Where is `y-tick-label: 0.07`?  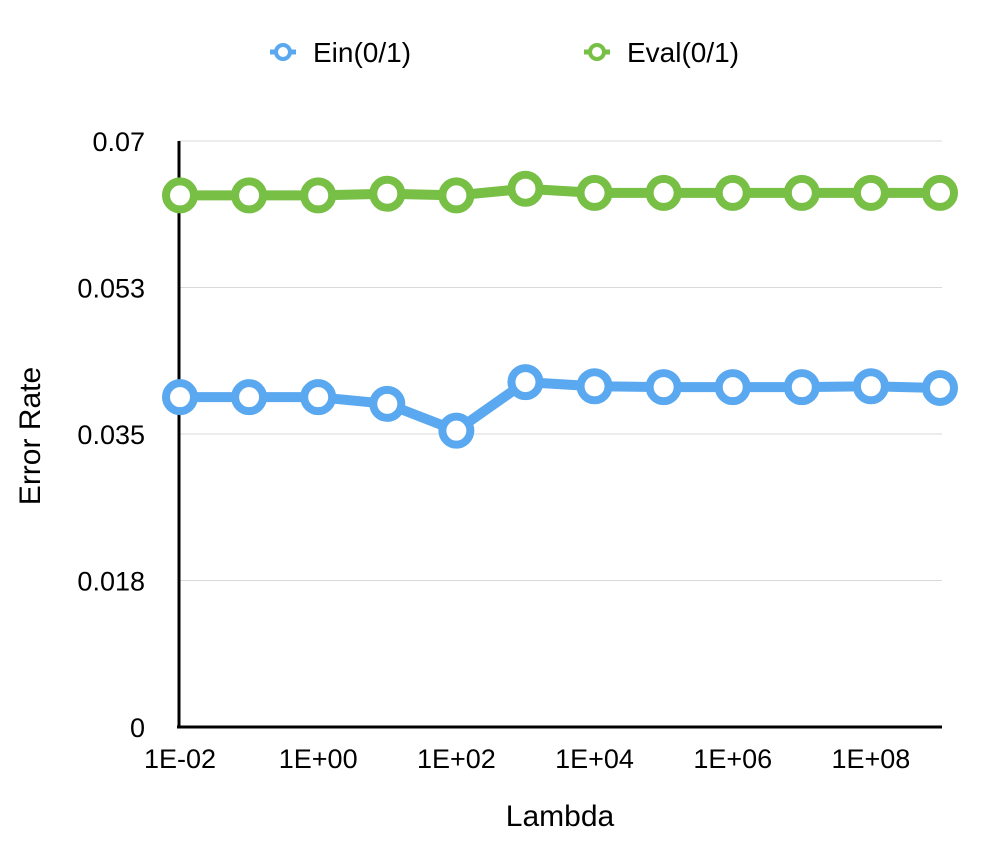
y-tick-label: 0.07 is located at coordinates (118, 142).